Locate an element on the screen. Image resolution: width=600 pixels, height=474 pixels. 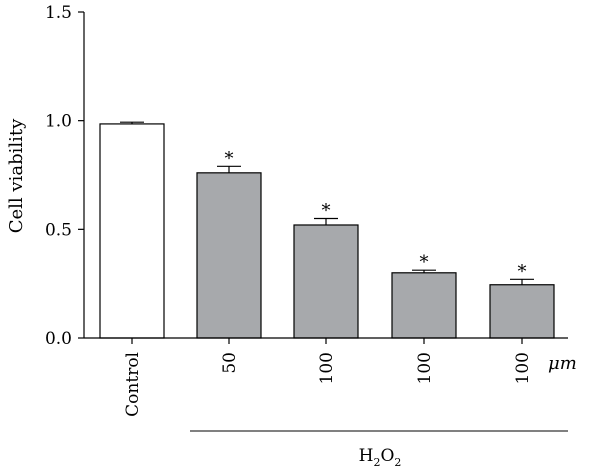
group-label-o: O is located at coordinates (387, 456).